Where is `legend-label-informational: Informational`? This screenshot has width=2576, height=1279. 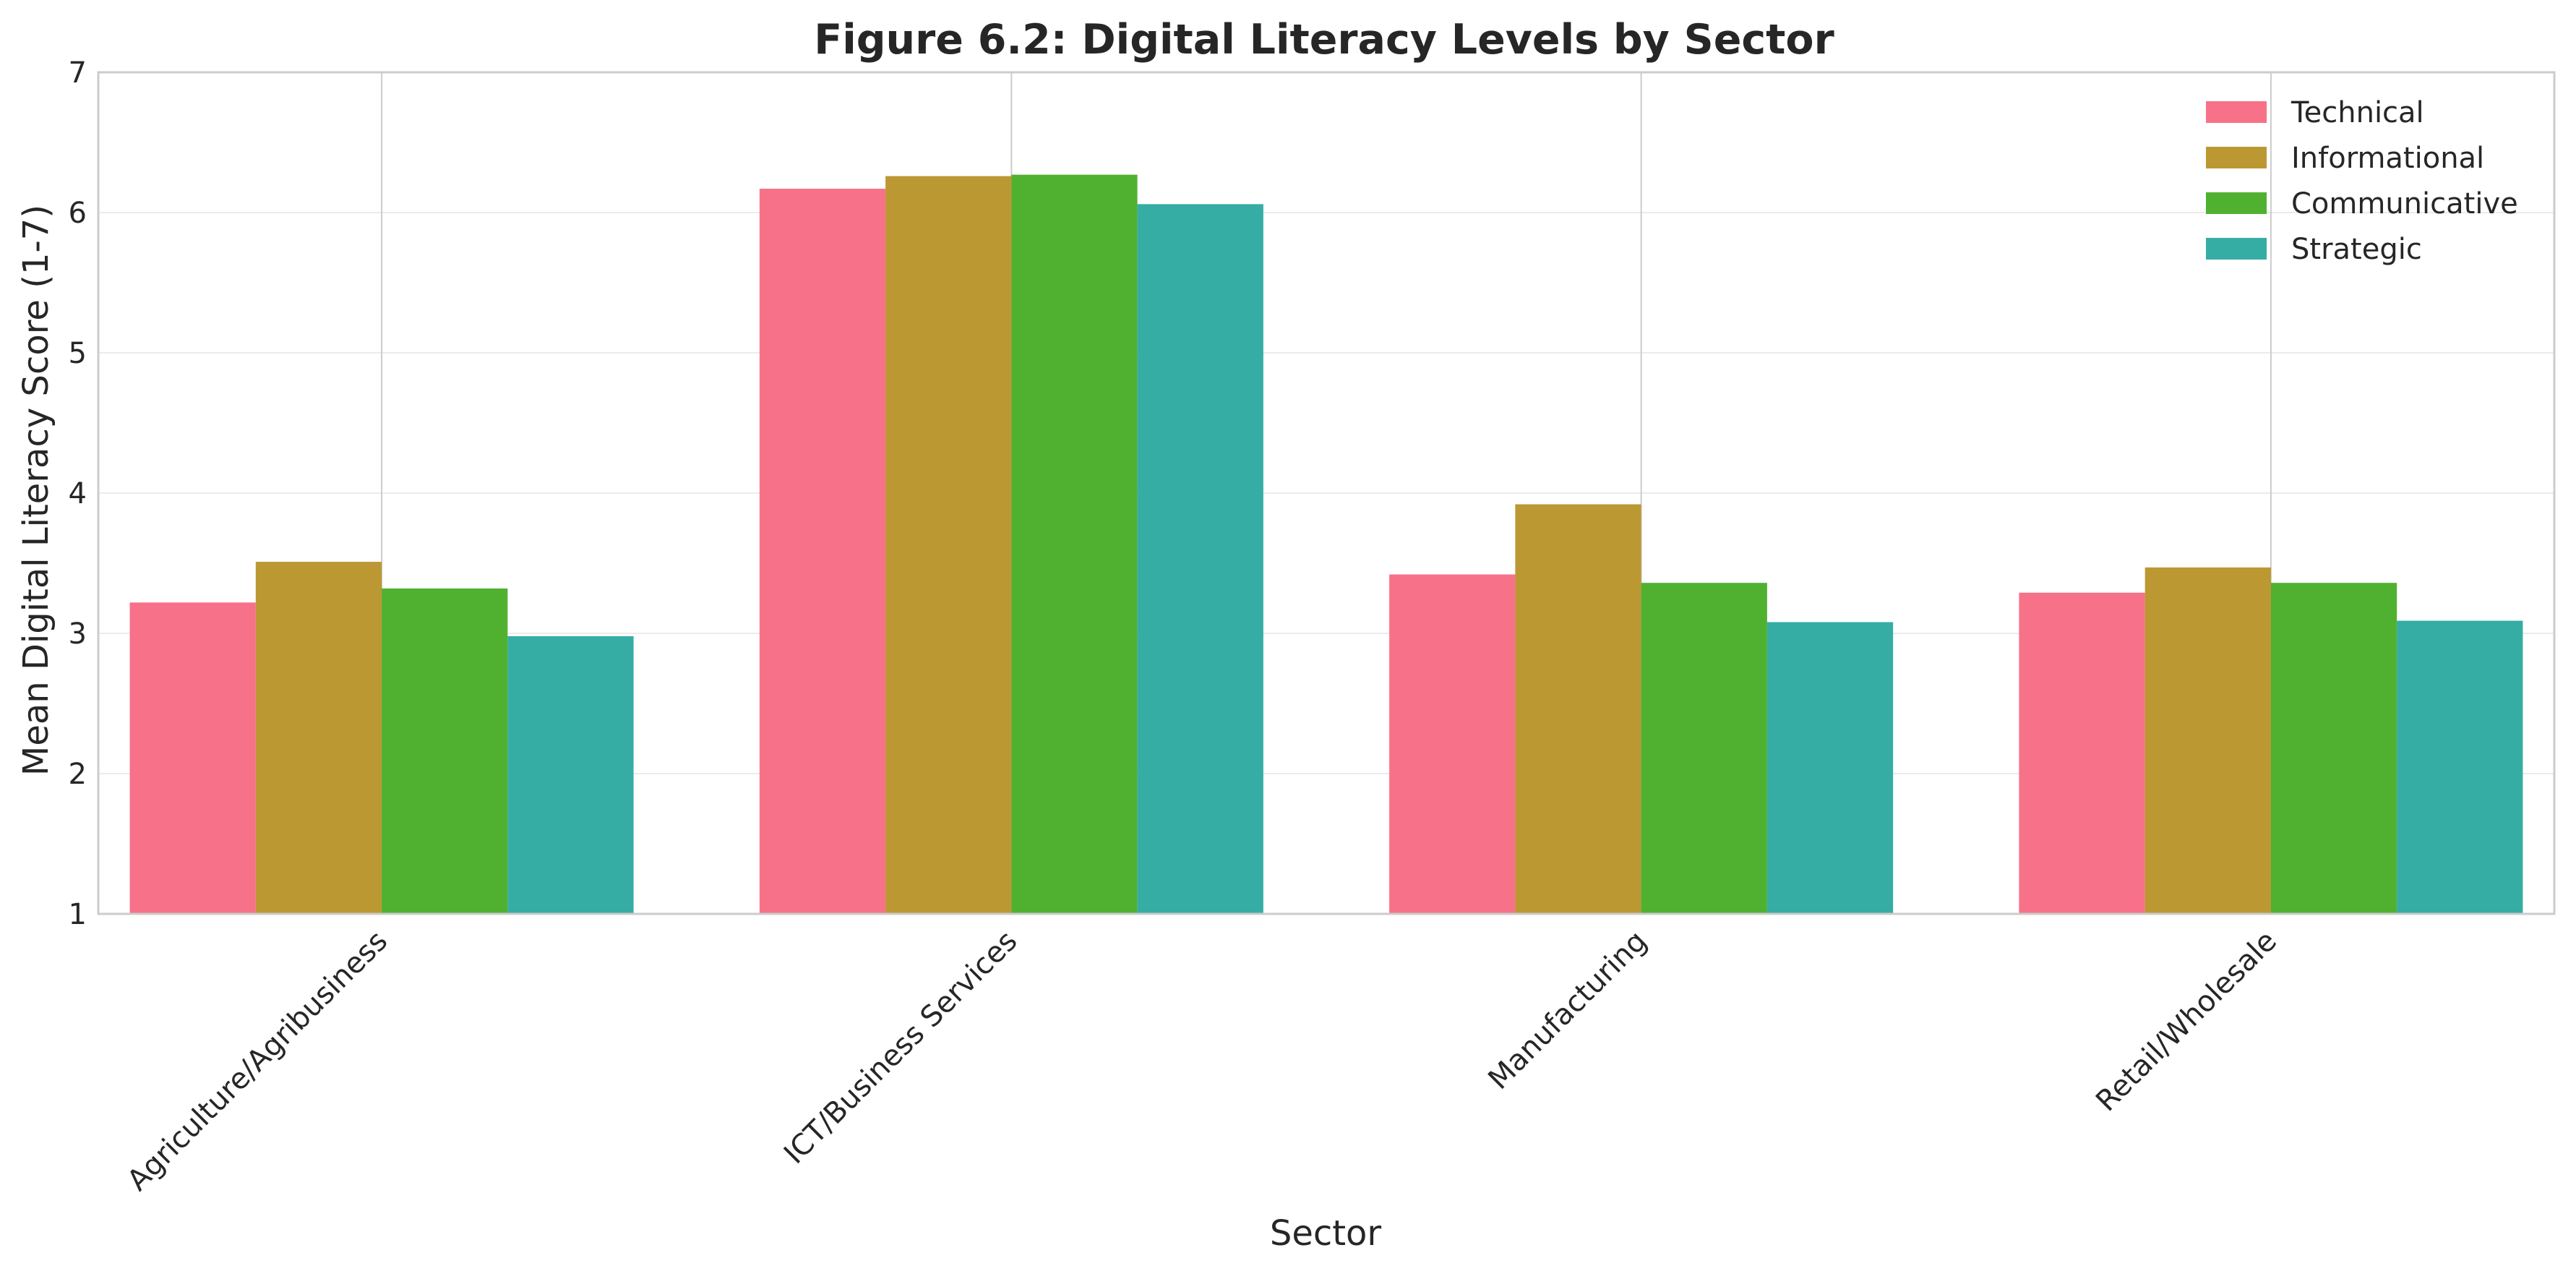 legend-label-informational: Informational is located at coordinates (2387, 158).